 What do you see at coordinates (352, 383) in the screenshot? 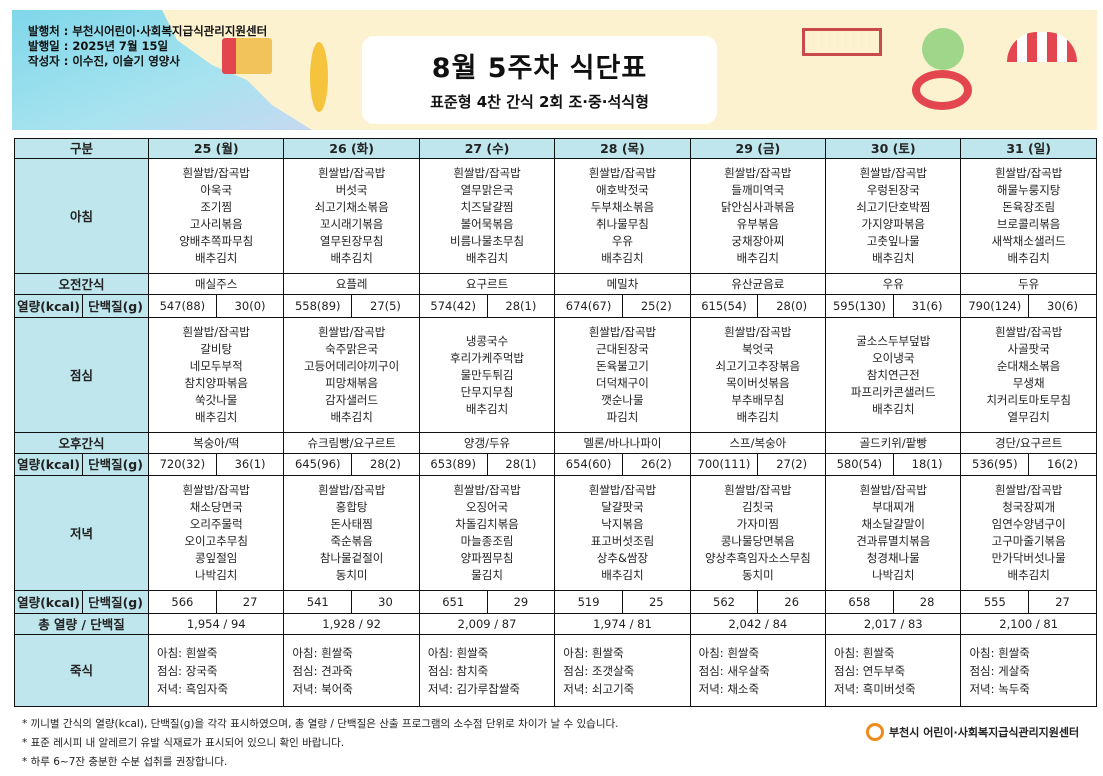
I see `menu-item: 피망채볶음` at bounding box center [352, 383].